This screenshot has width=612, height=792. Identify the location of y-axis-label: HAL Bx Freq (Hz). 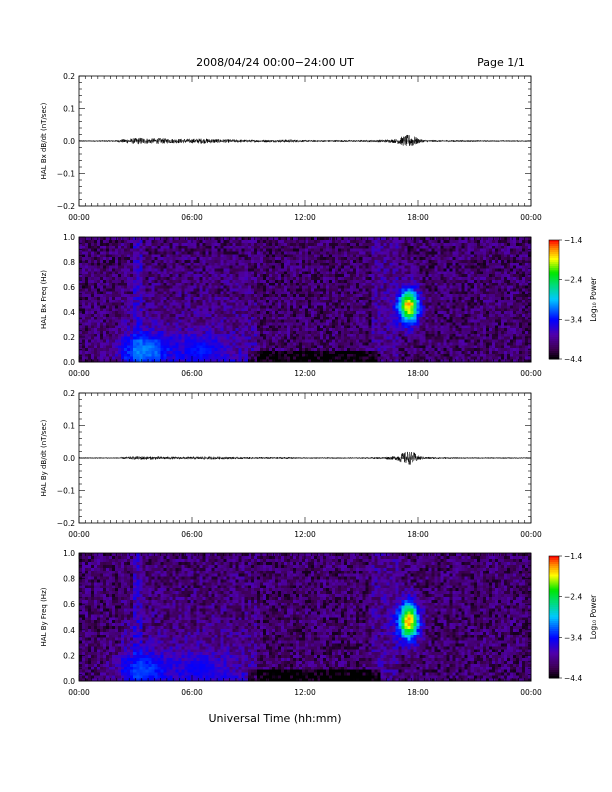
(44, 299).